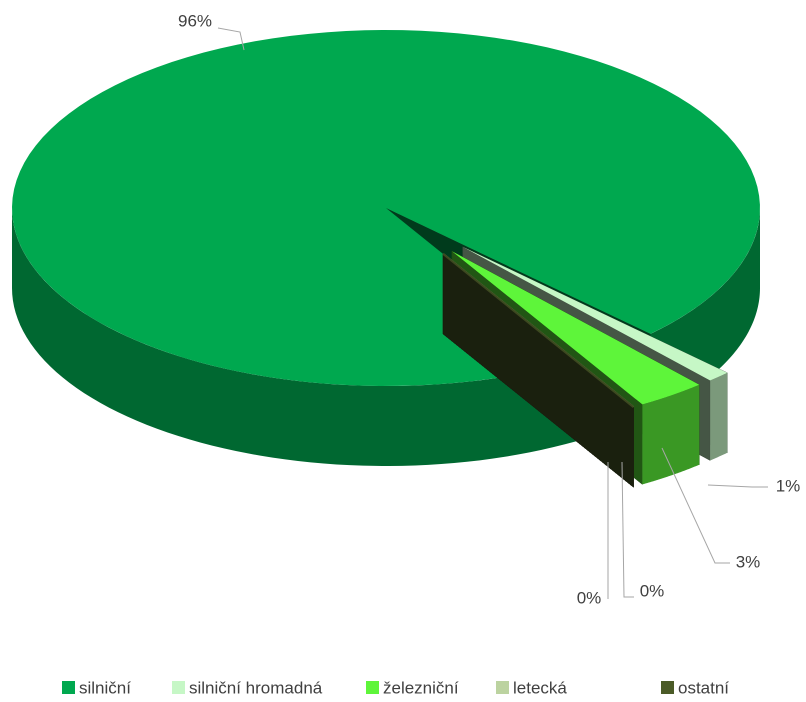  Describe the element at coordinates (195, 20) in the screenshot. I see `data-label: 96%` at that location.